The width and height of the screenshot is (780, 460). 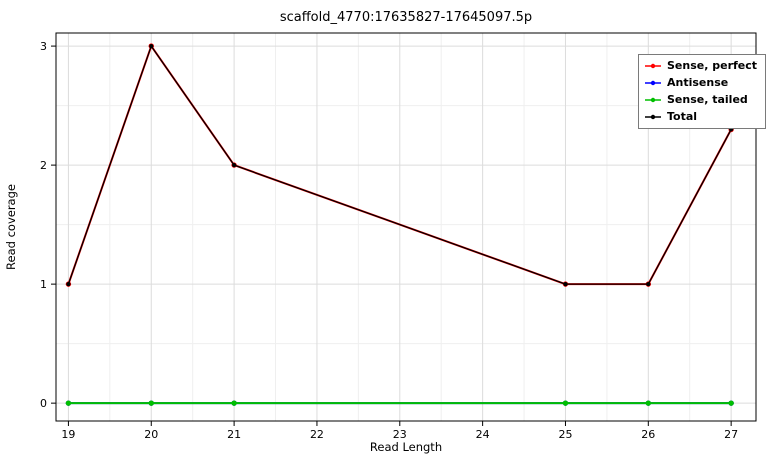 I want to click on y-tick-label: 0, so click(x=43, y=403).